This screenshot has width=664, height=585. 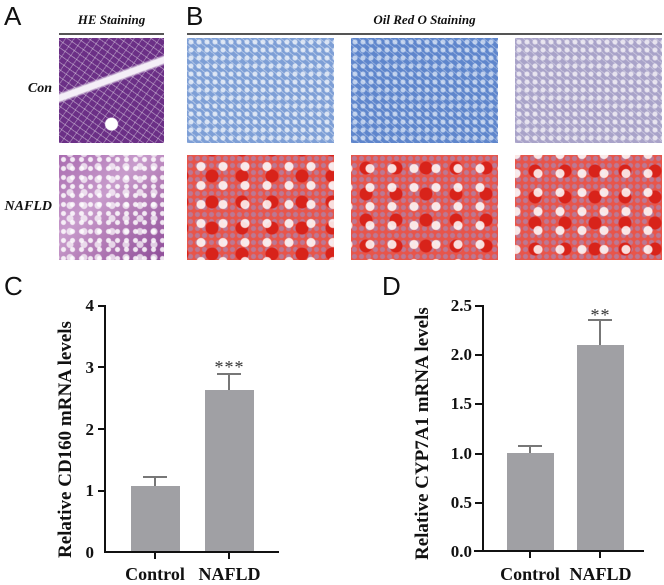 I want to click on chart-c-y-axis, so click(x=105, y=429).